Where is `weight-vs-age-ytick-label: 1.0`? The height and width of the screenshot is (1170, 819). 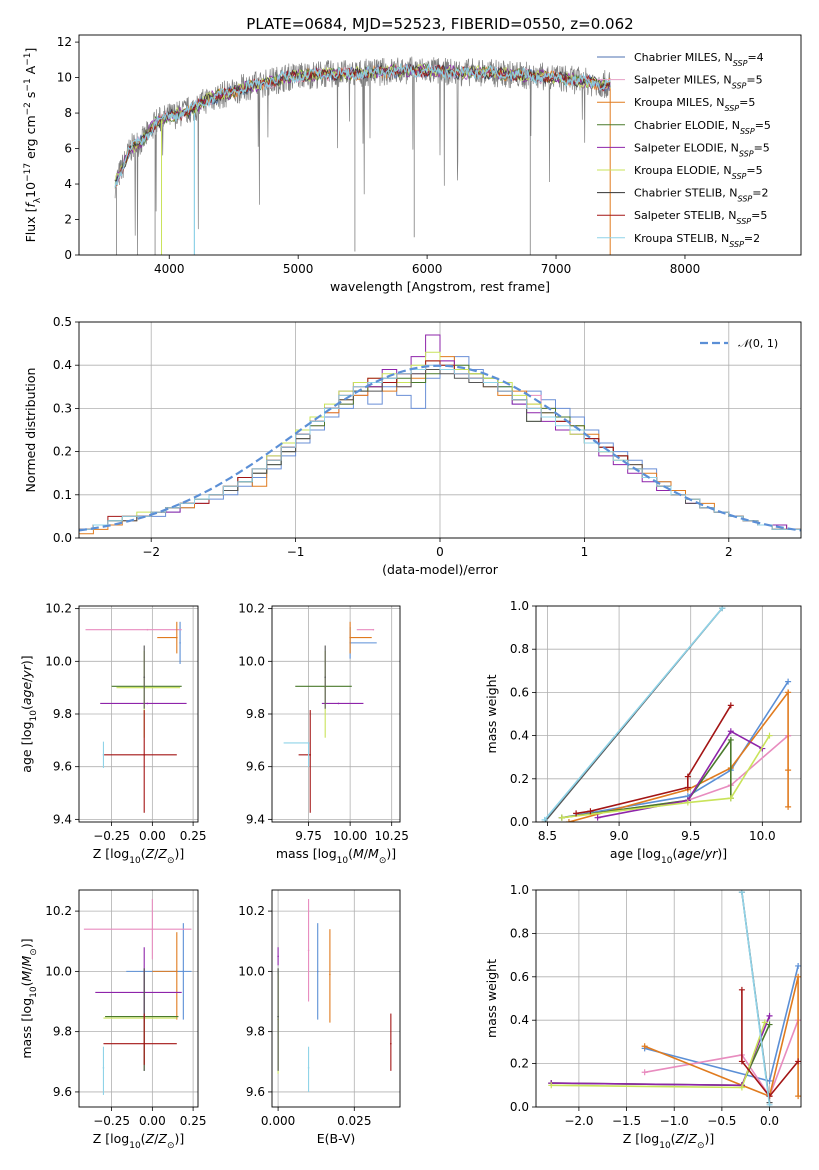
weight-vs-age-ytick-label: 1.0 is located at coordinates (519, 606).